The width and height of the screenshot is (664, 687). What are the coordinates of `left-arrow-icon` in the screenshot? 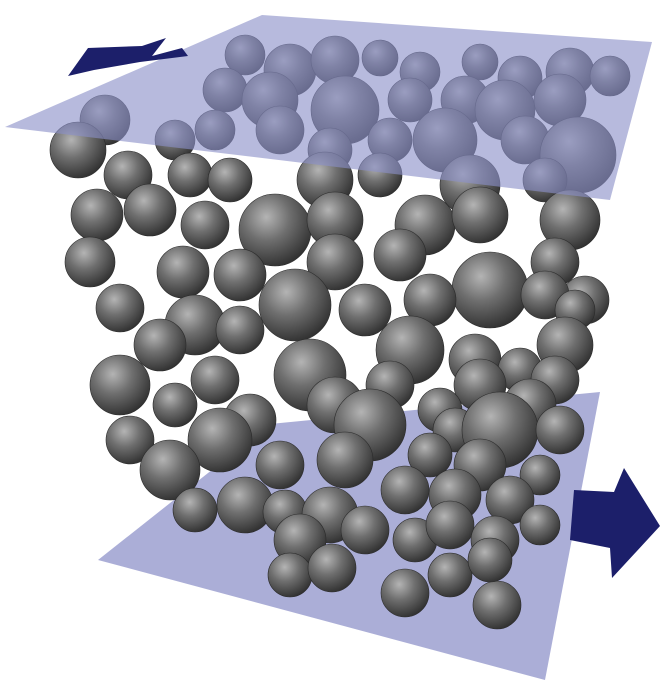 It's located at (128, 57).